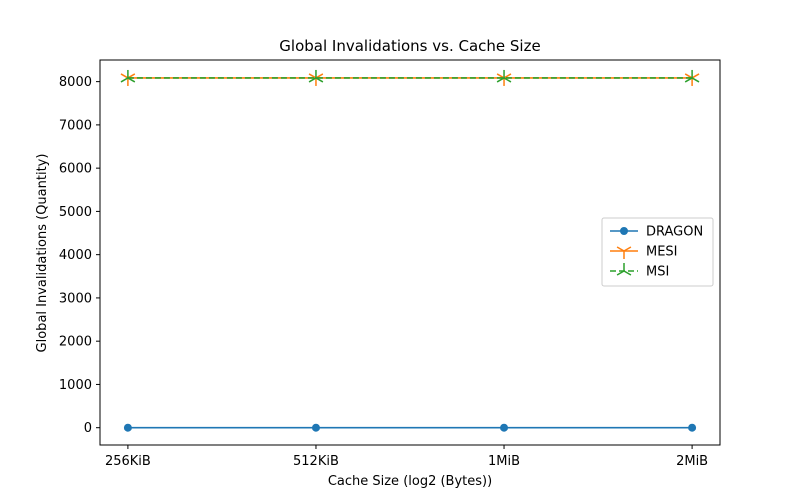 The width and height of the screenshot is (800, 500). I want to click on x-axis-label: Cache Size (log2 (Bytes)), so click(410, 481).